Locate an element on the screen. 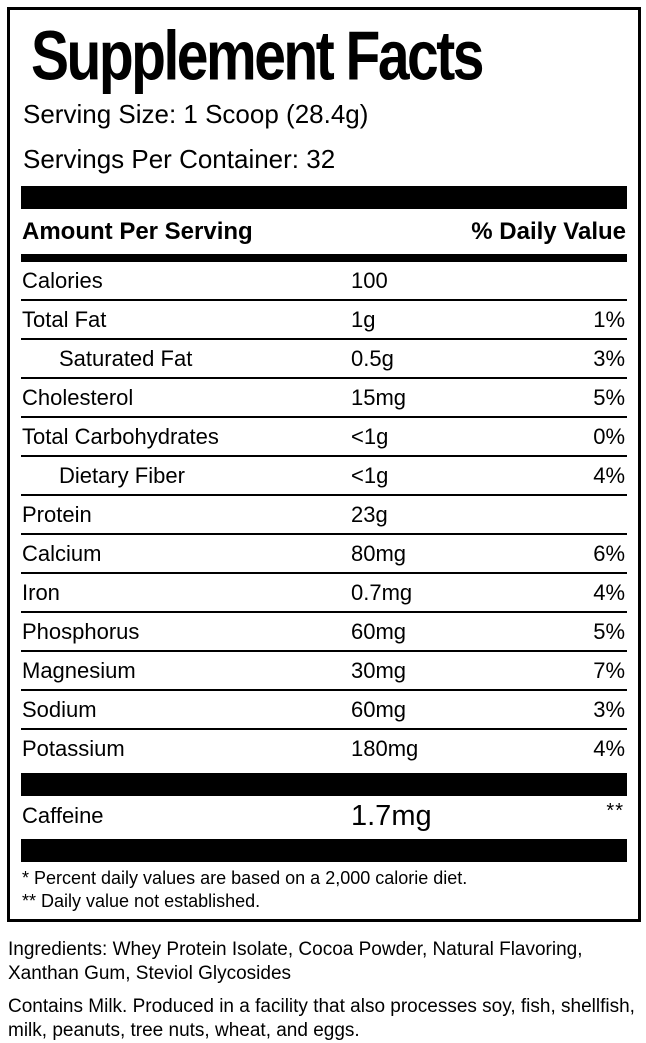 Image resolution: width=646 pixels, height=1043 pixels. nutrient-dv: 1% is located at coordinates (609, 319).